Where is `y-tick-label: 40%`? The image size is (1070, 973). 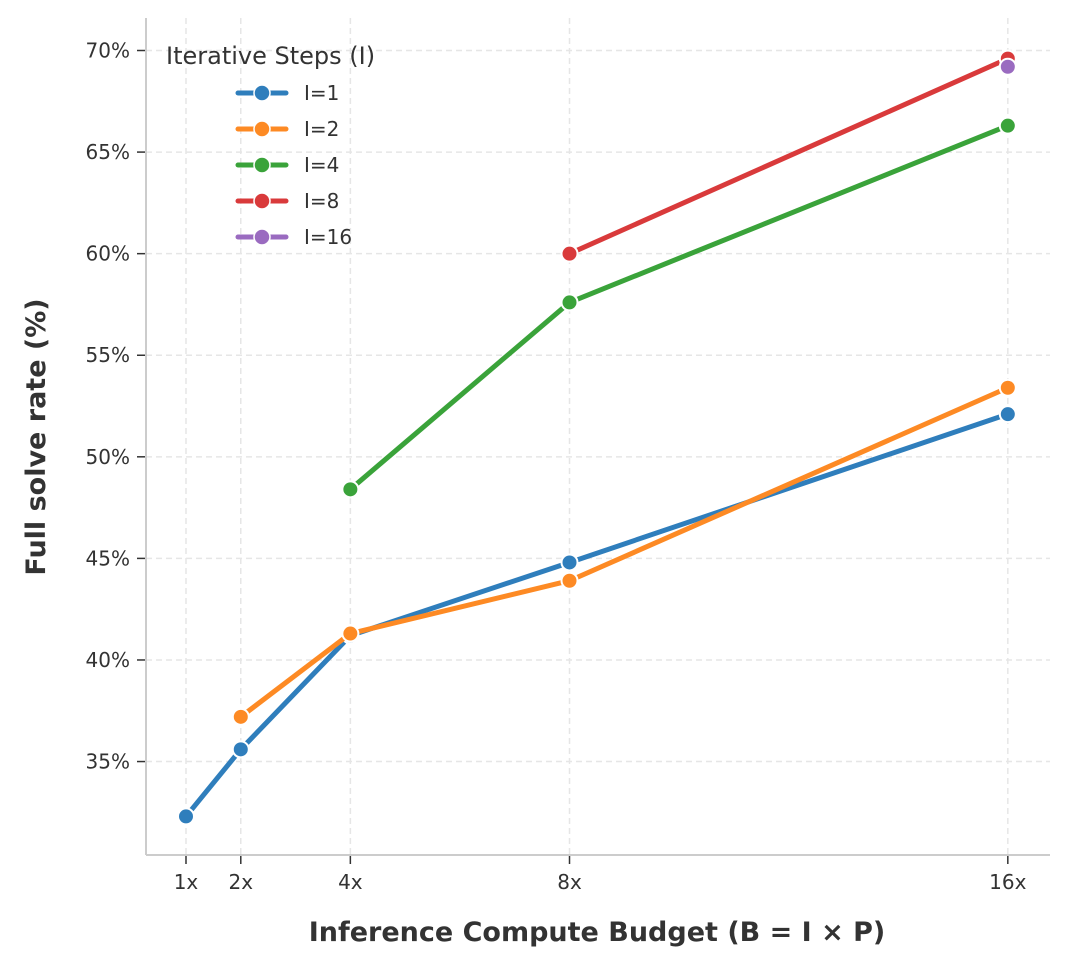 y-tick-label: 40% is located at coordinates (108, 660).